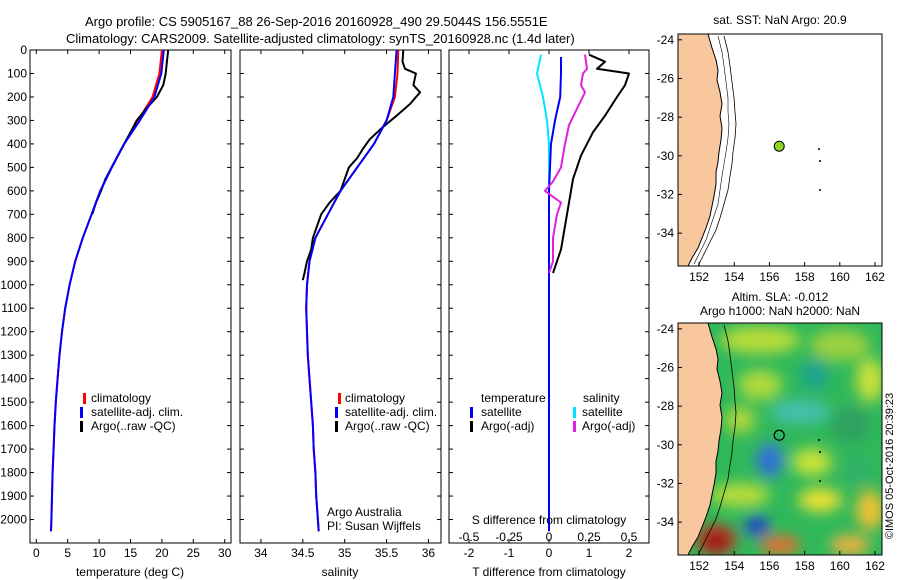 This screenshot has height=580, width=900. What do you see at coordinates (225, 553) in the screenshot?
I see `x-tick-label: 30` at bounding box center [225, 553].